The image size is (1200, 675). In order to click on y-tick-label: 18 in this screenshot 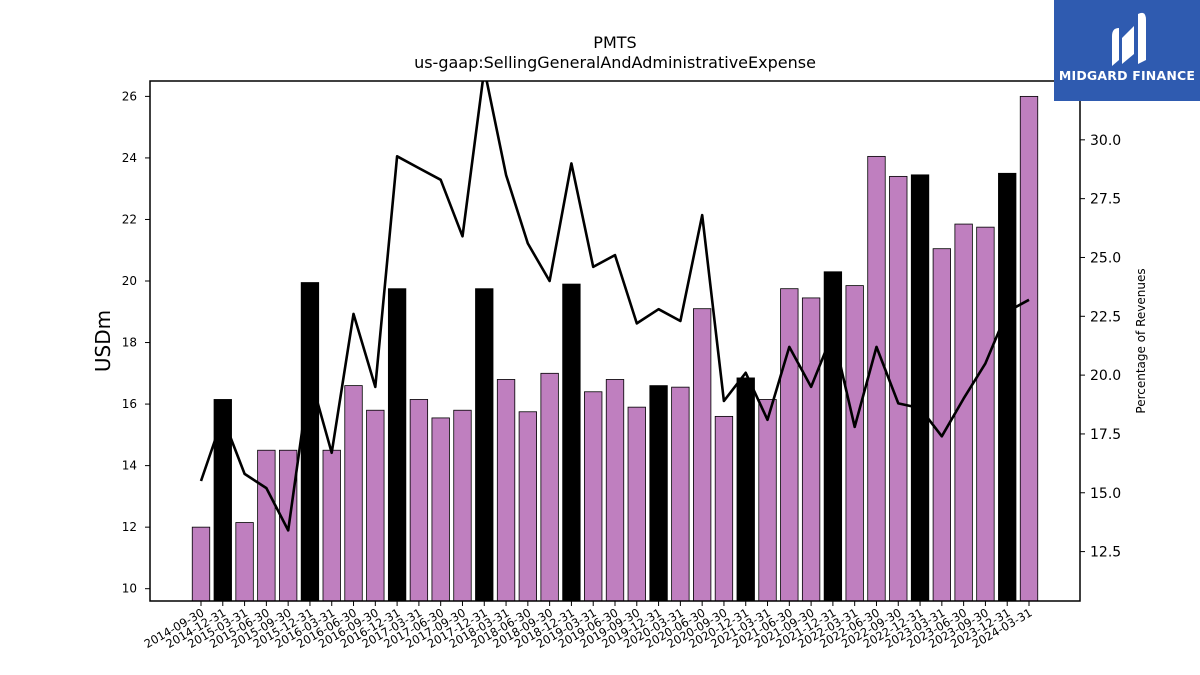, I will do `click(129, 343)`.